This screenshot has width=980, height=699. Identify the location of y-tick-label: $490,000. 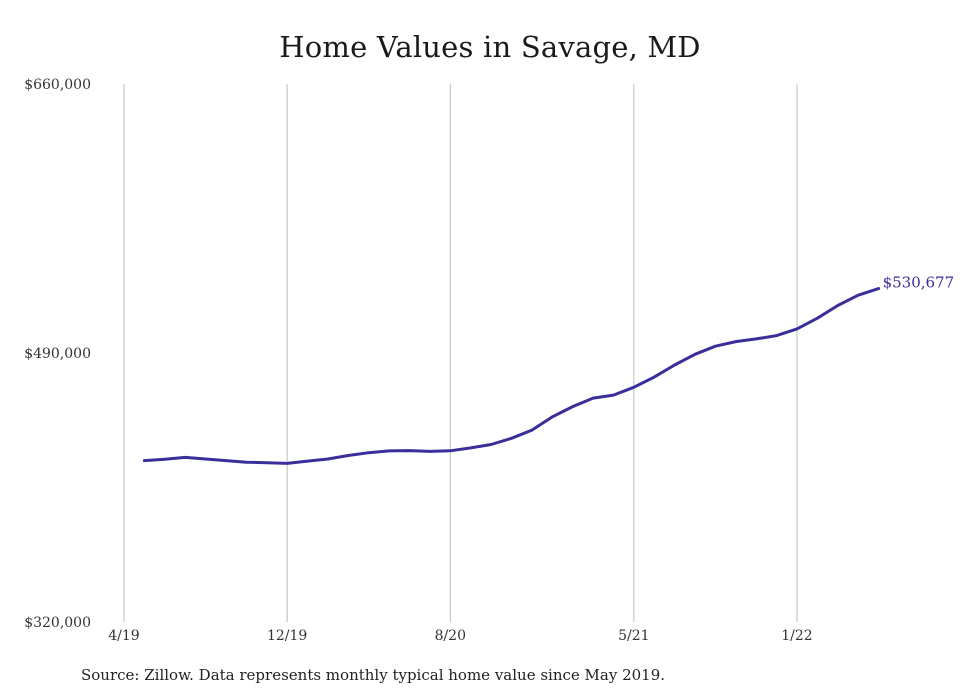
(57, 354).